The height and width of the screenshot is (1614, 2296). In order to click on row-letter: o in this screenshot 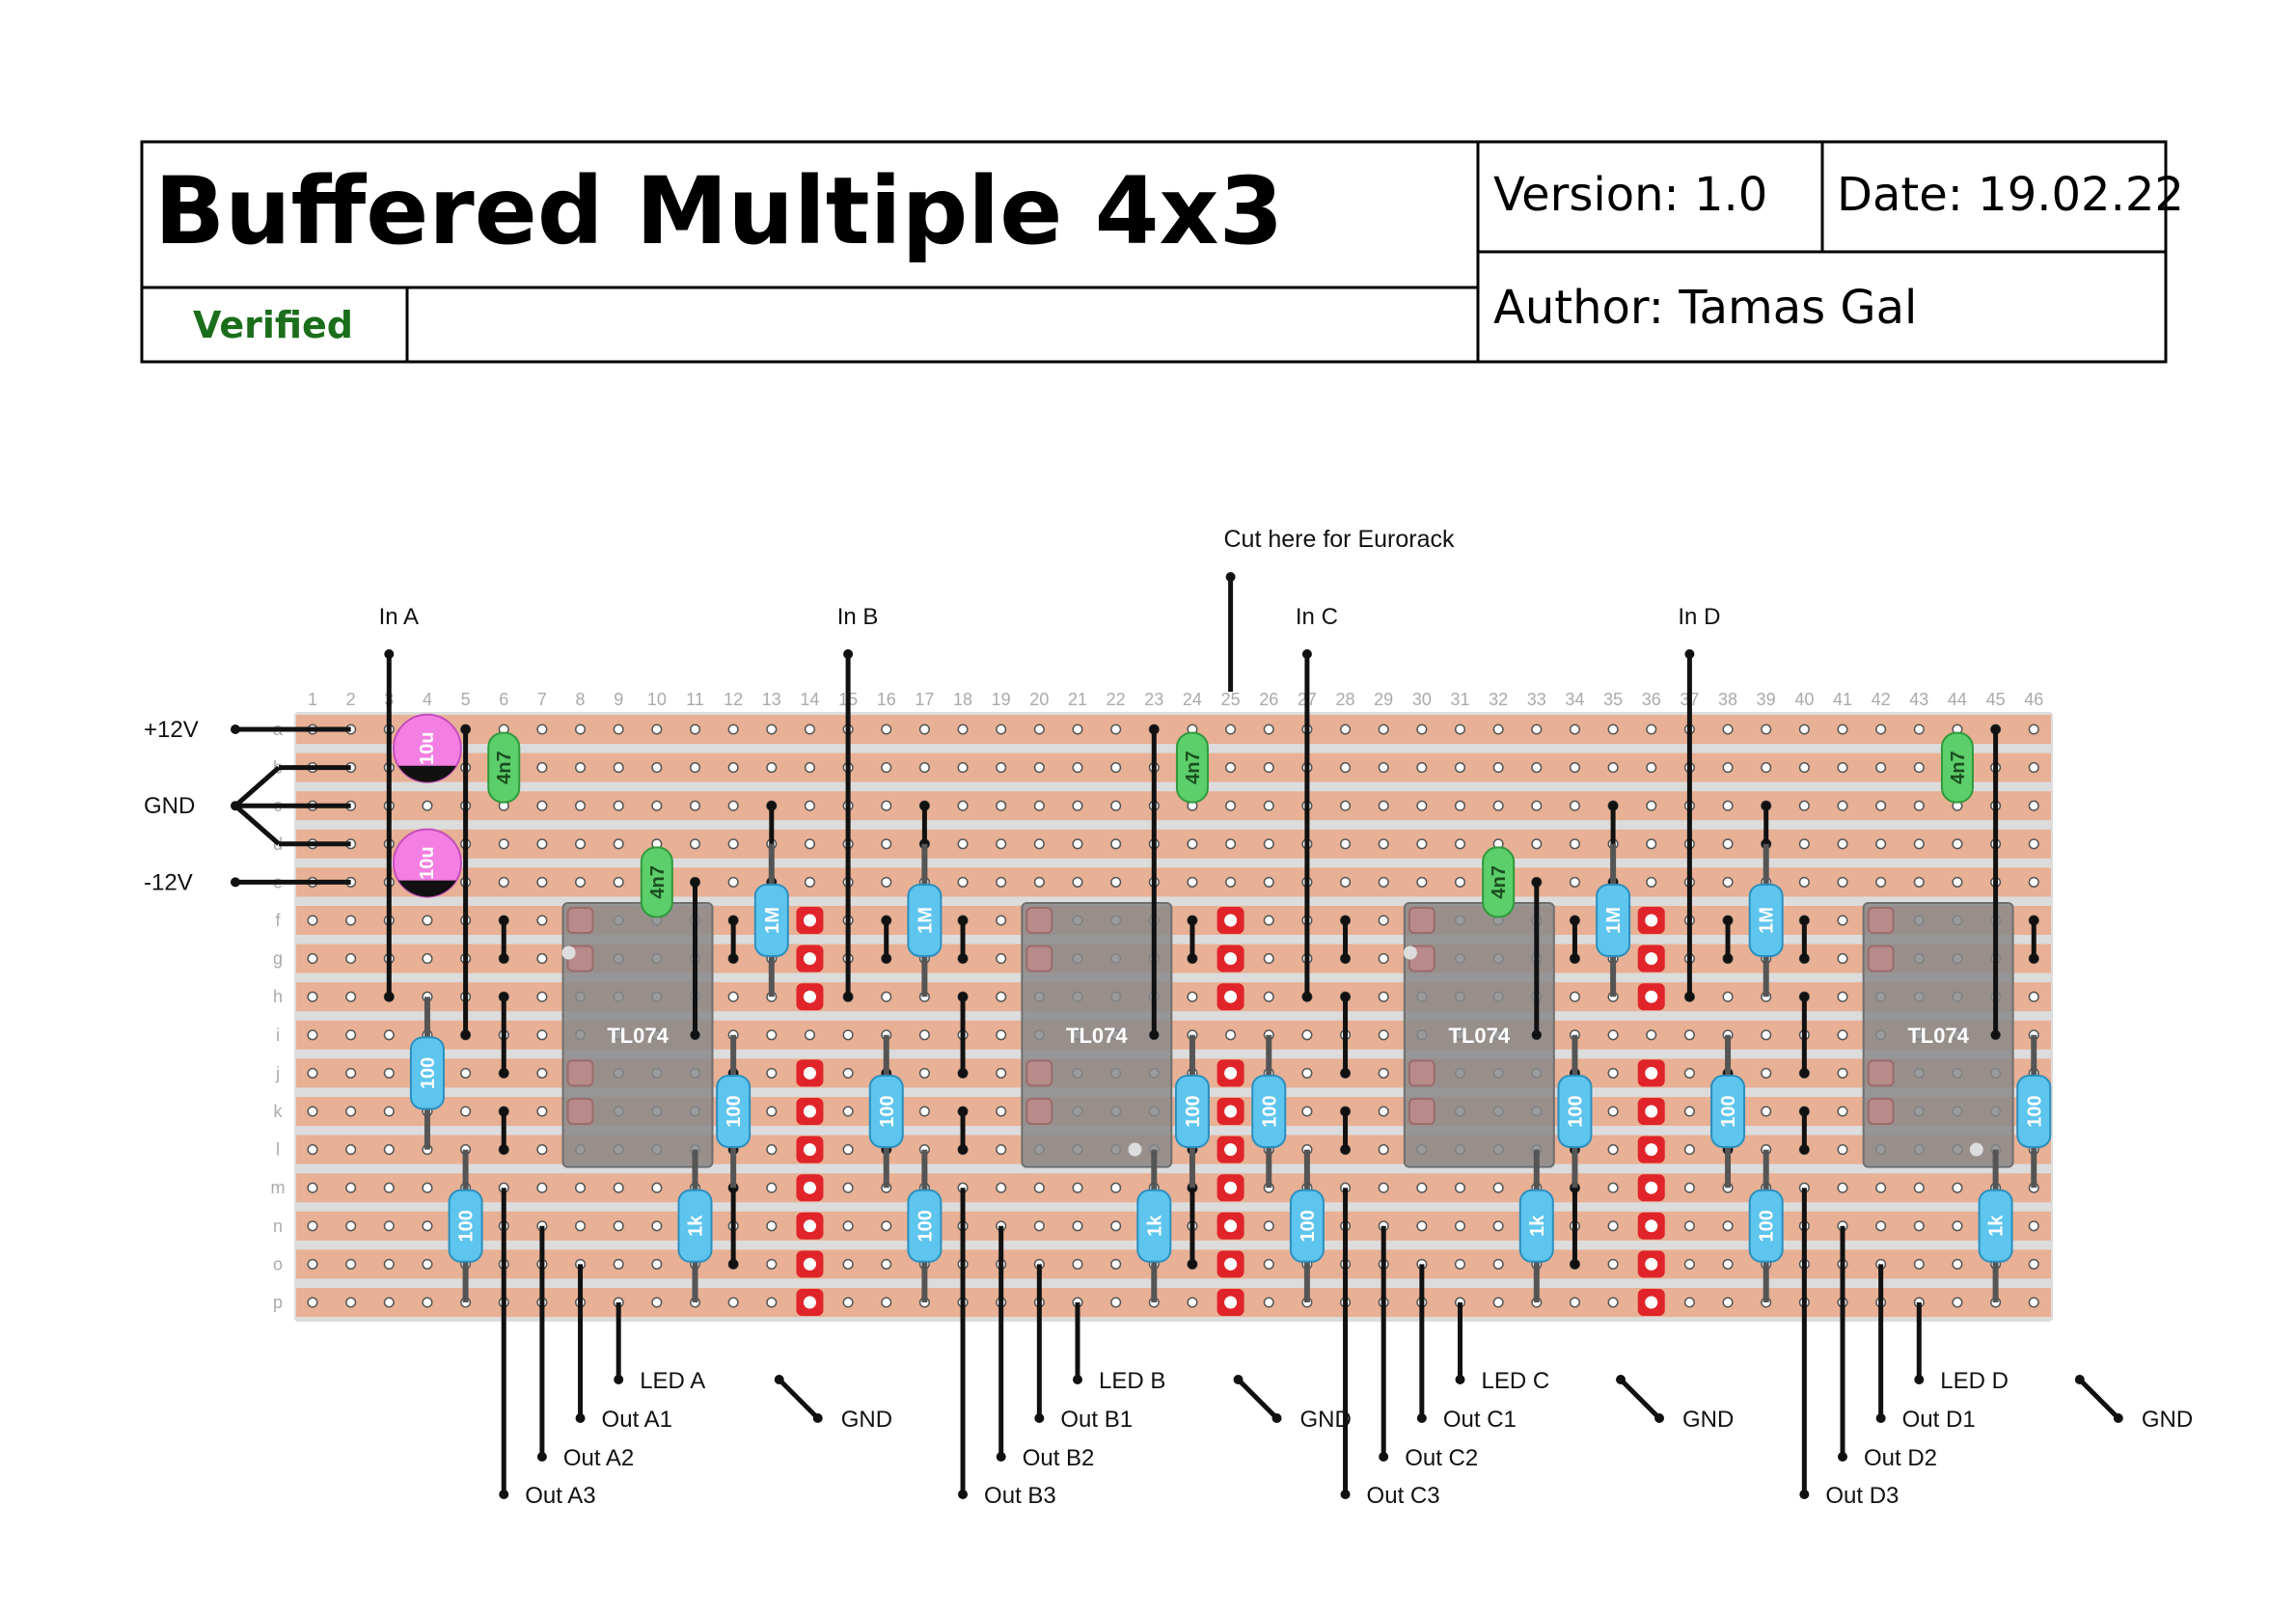, I will do `click(278, 1263)`.